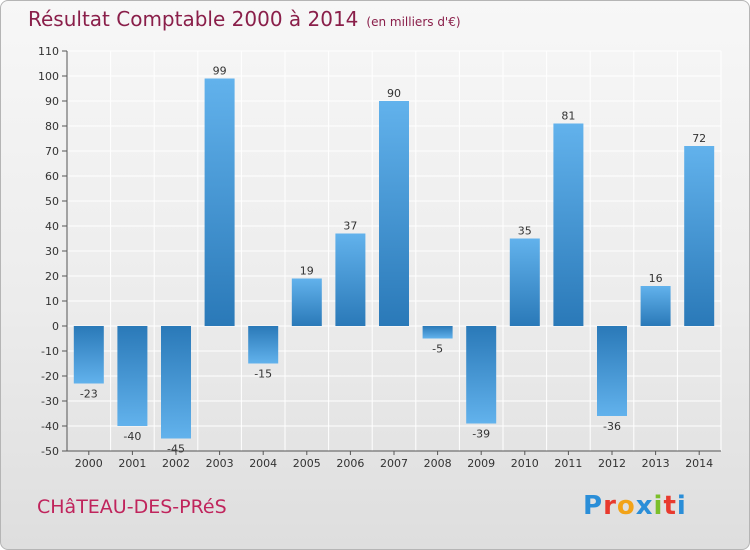 Image resolution: width=750 pixels, height=550 pixels. What do you see at coordinates (612, 426) in the screenshot?
I see `data-label: -36` at bounding box center [612, 426].